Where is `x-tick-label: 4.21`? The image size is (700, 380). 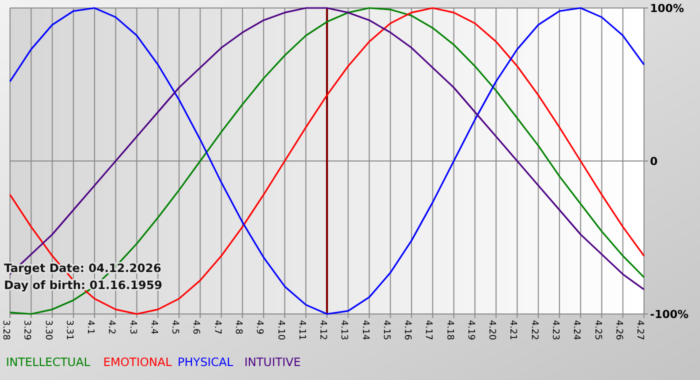 x-tick-label: 4.21 is located at coordinates (513, 330).